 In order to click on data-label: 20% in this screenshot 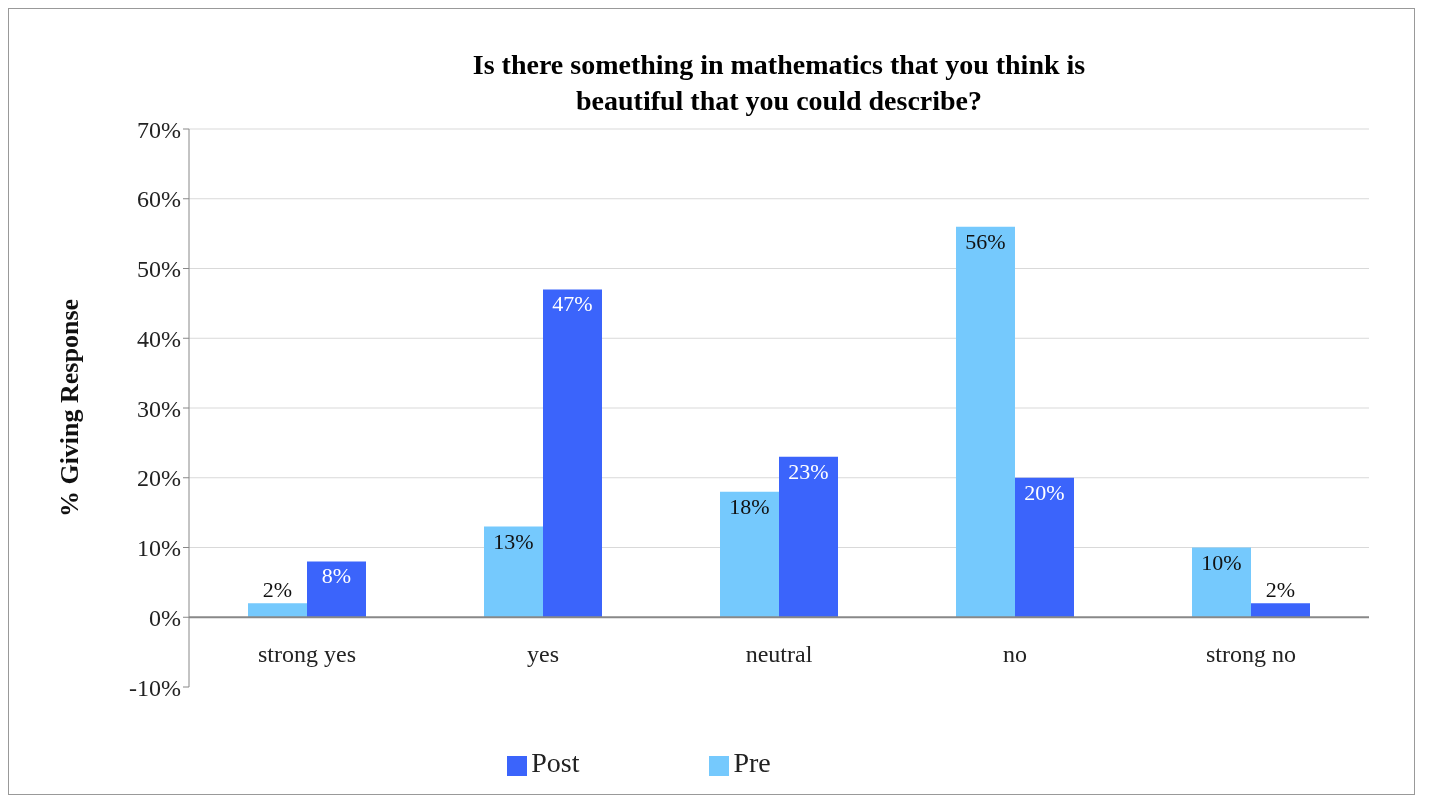, I will do `click(1044, 492)`.